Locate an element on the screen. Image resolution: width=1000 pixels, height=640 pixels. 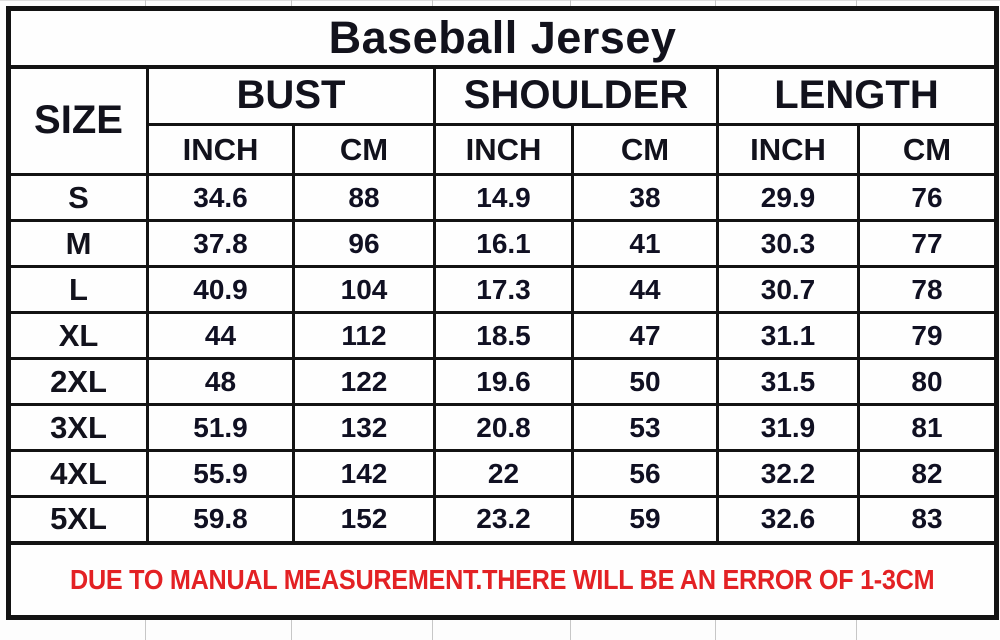
size-cell: 2XL is located at coordinates (78, 381).